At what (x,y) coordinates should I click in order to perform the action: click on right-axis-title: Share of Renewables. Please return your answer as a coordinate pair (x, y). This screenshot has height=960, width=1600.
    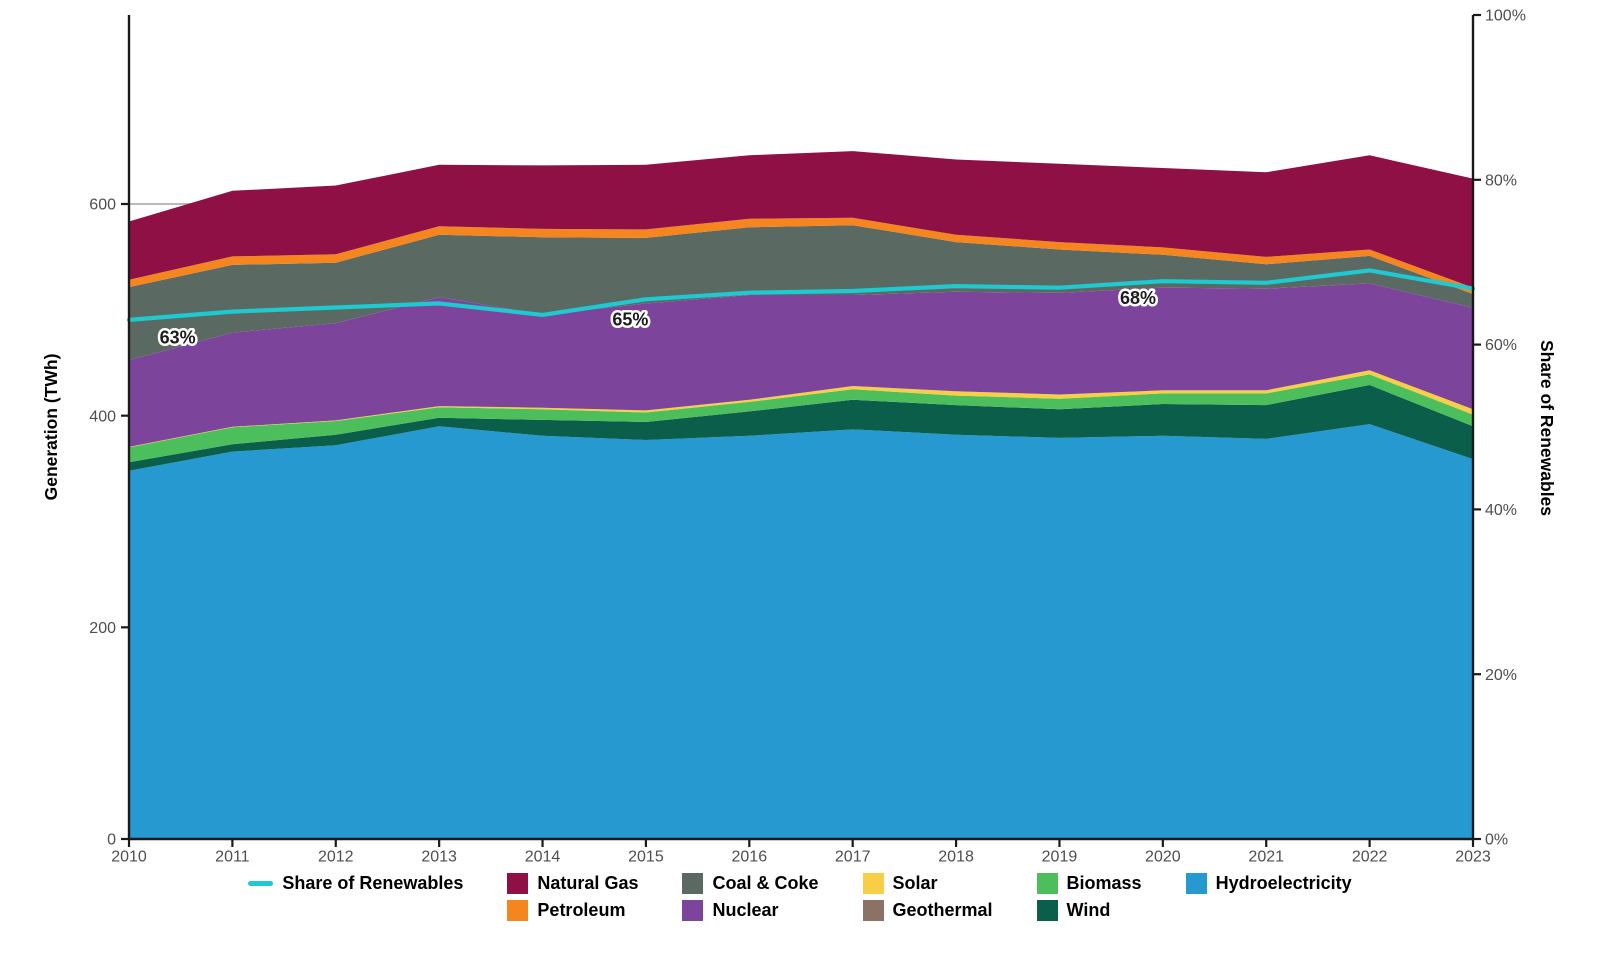
    Looking at the image, I should click on (1547, 428).